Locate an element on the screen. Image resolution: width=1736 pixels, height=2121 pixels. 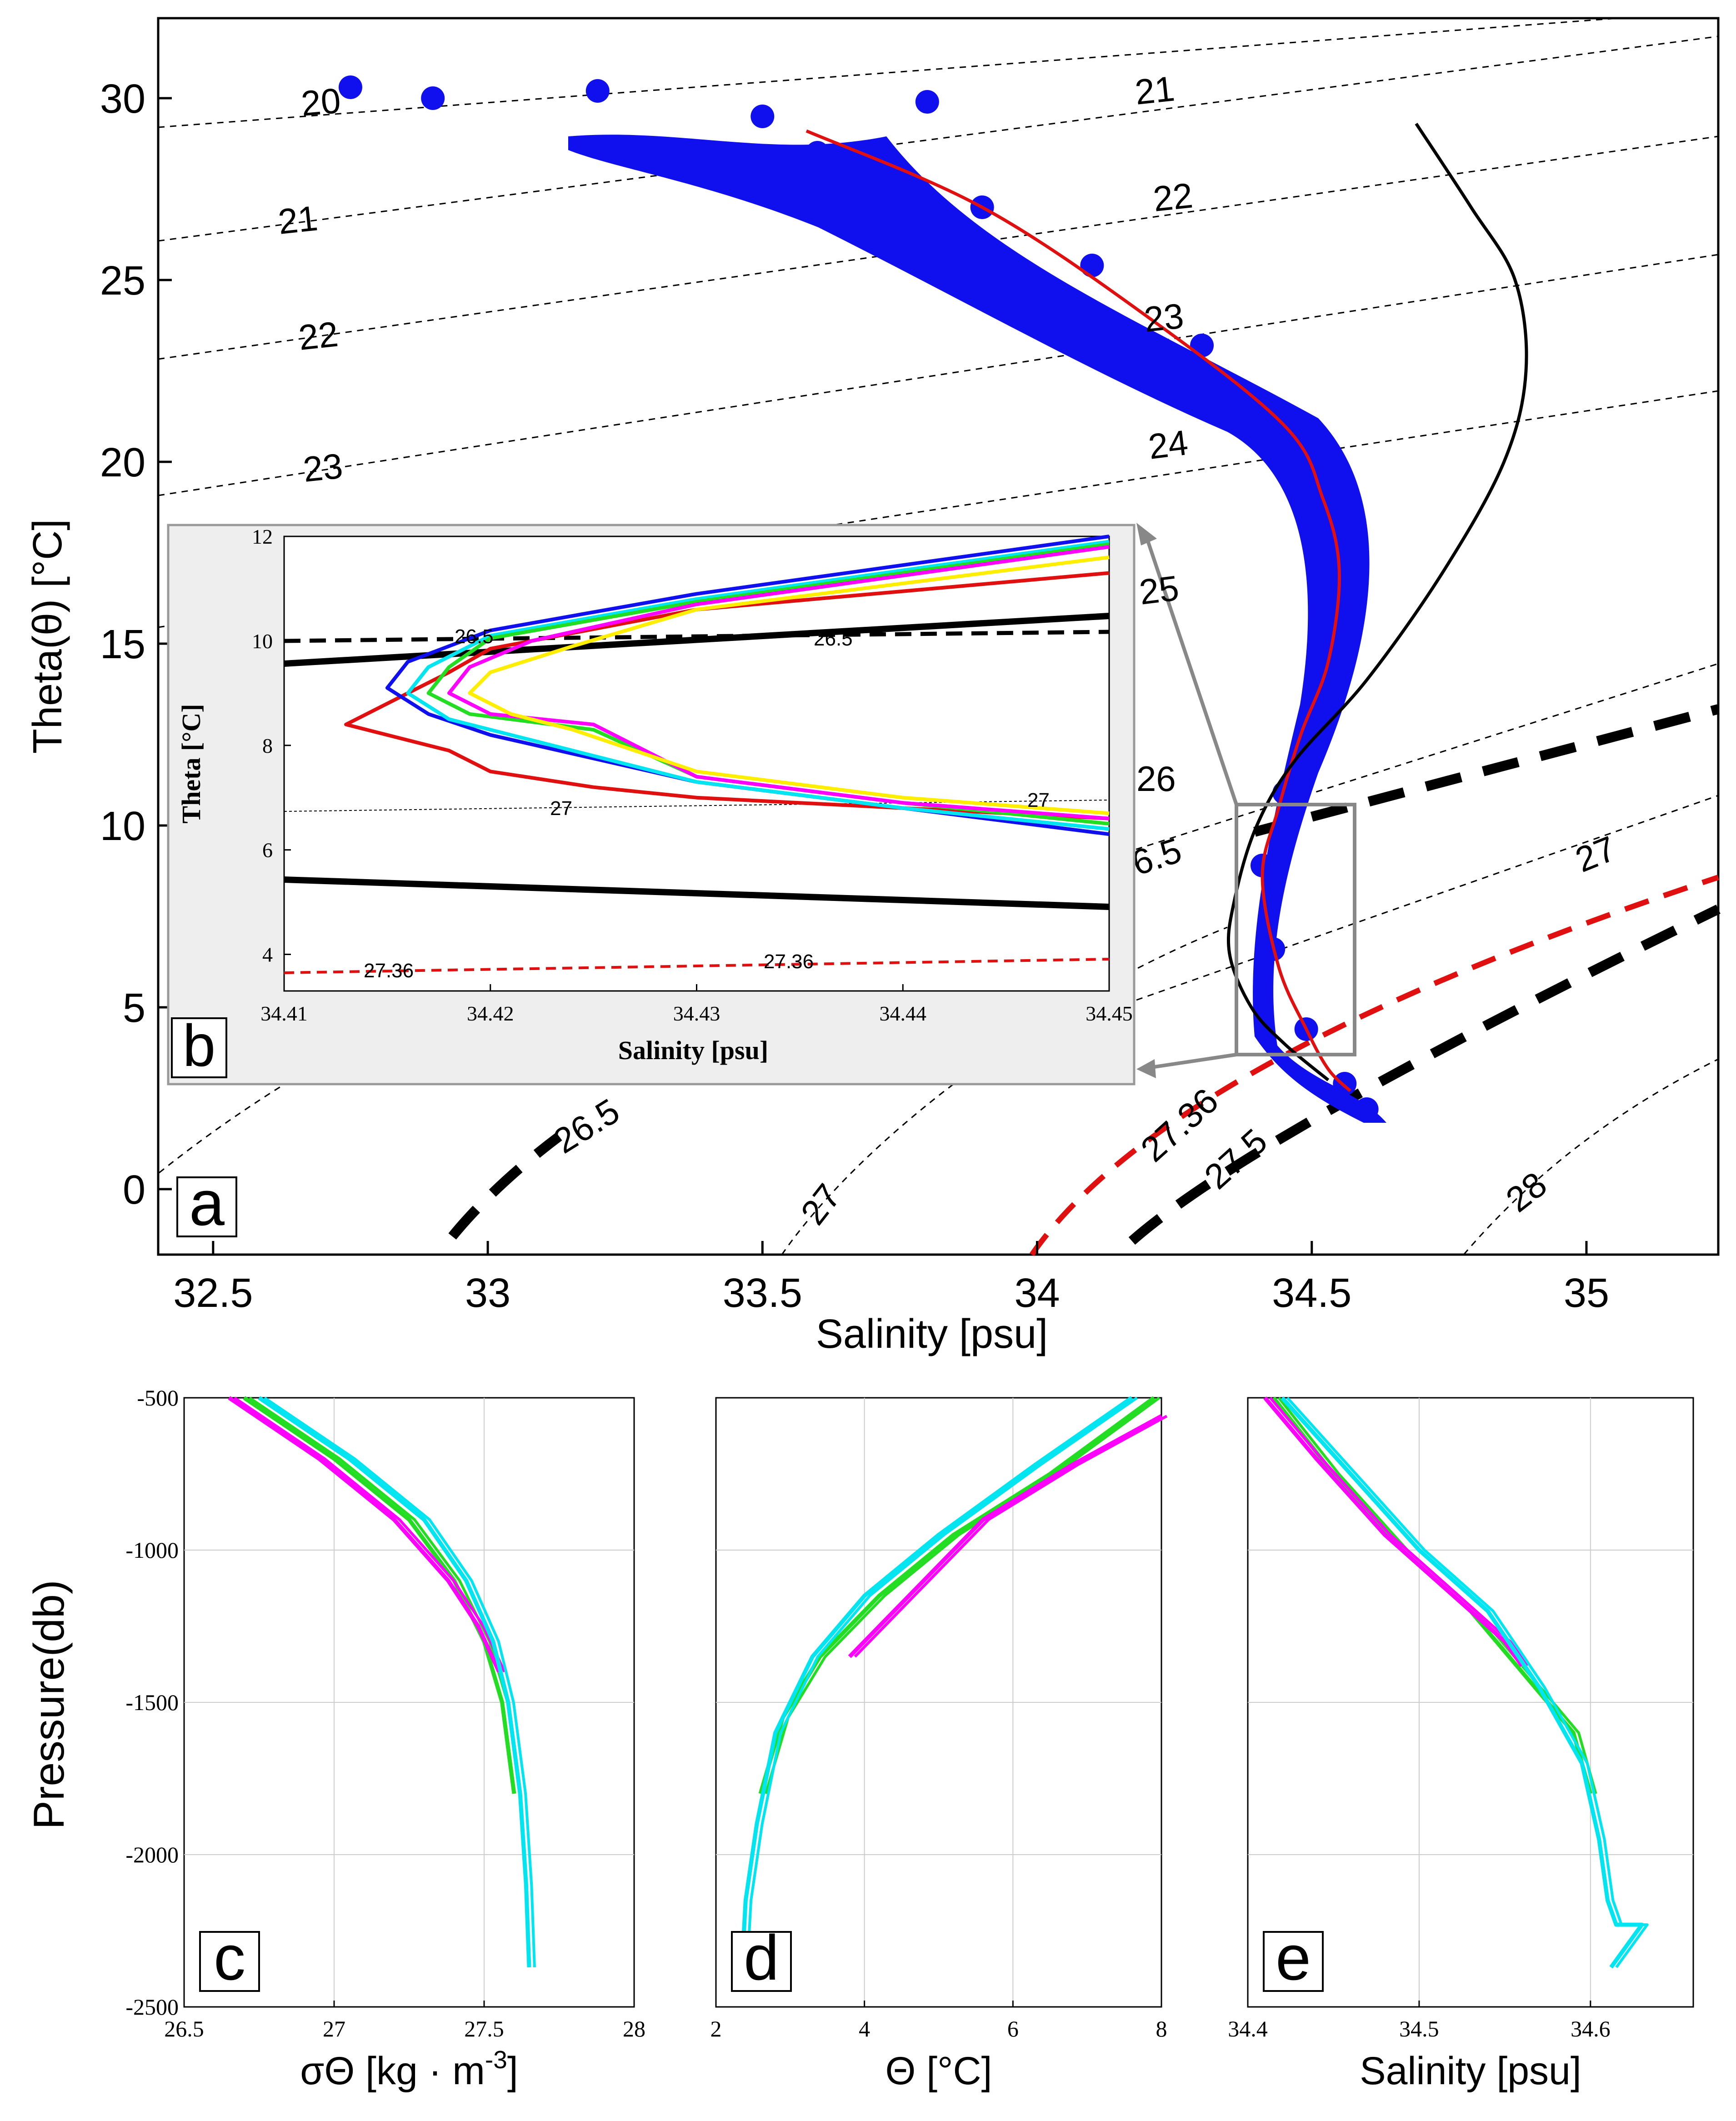
pressure-ytick-label: -1000 is located at coordinates (152, 1550).